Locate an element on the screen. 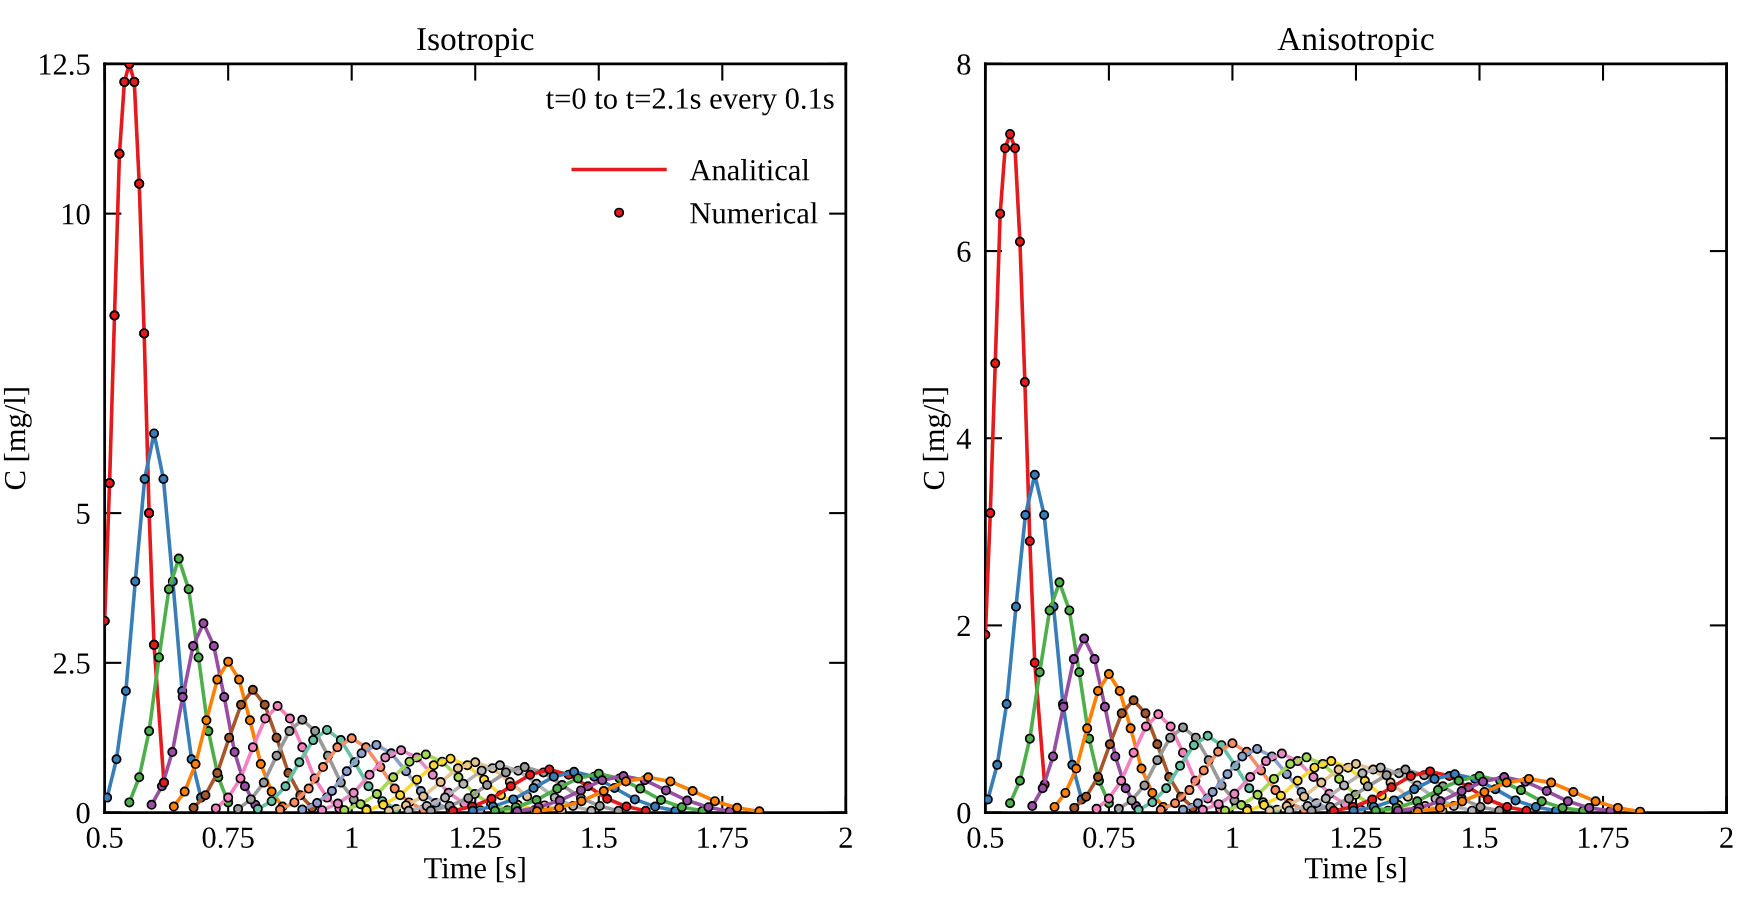  legend-label: Analitical is located at coordinates (749, 169).